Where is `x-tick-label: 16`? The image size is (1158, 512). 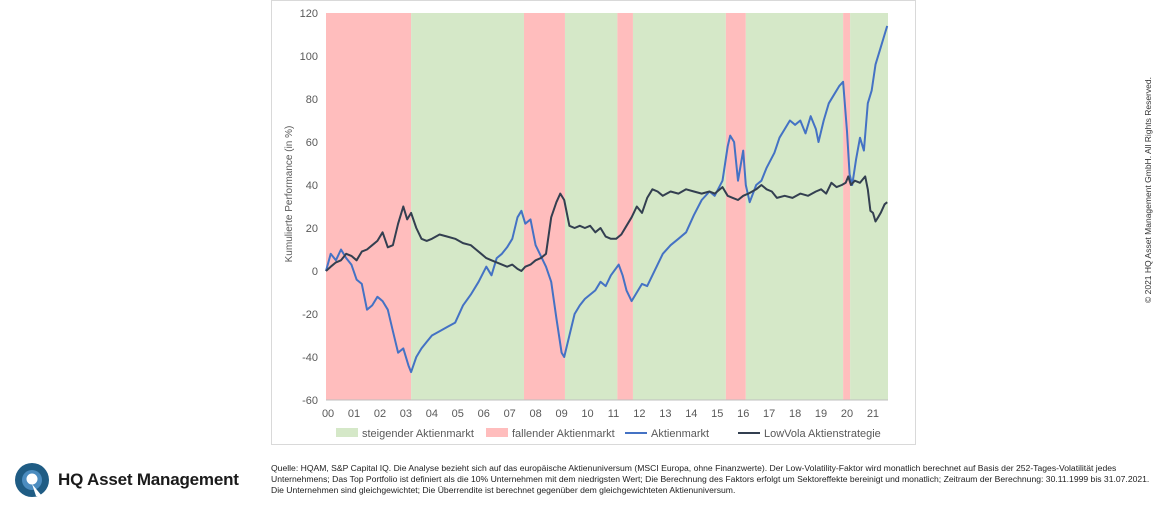
x-tick-label: 16 is located at coordinates (743, 414).